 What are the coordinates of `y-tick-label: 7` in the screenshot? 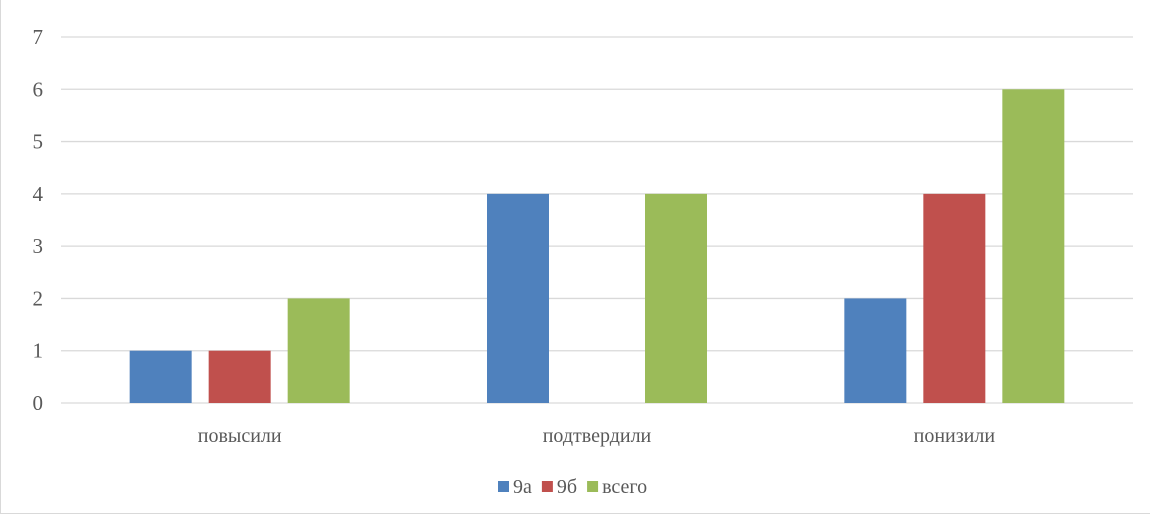 It's located at (38, 37).